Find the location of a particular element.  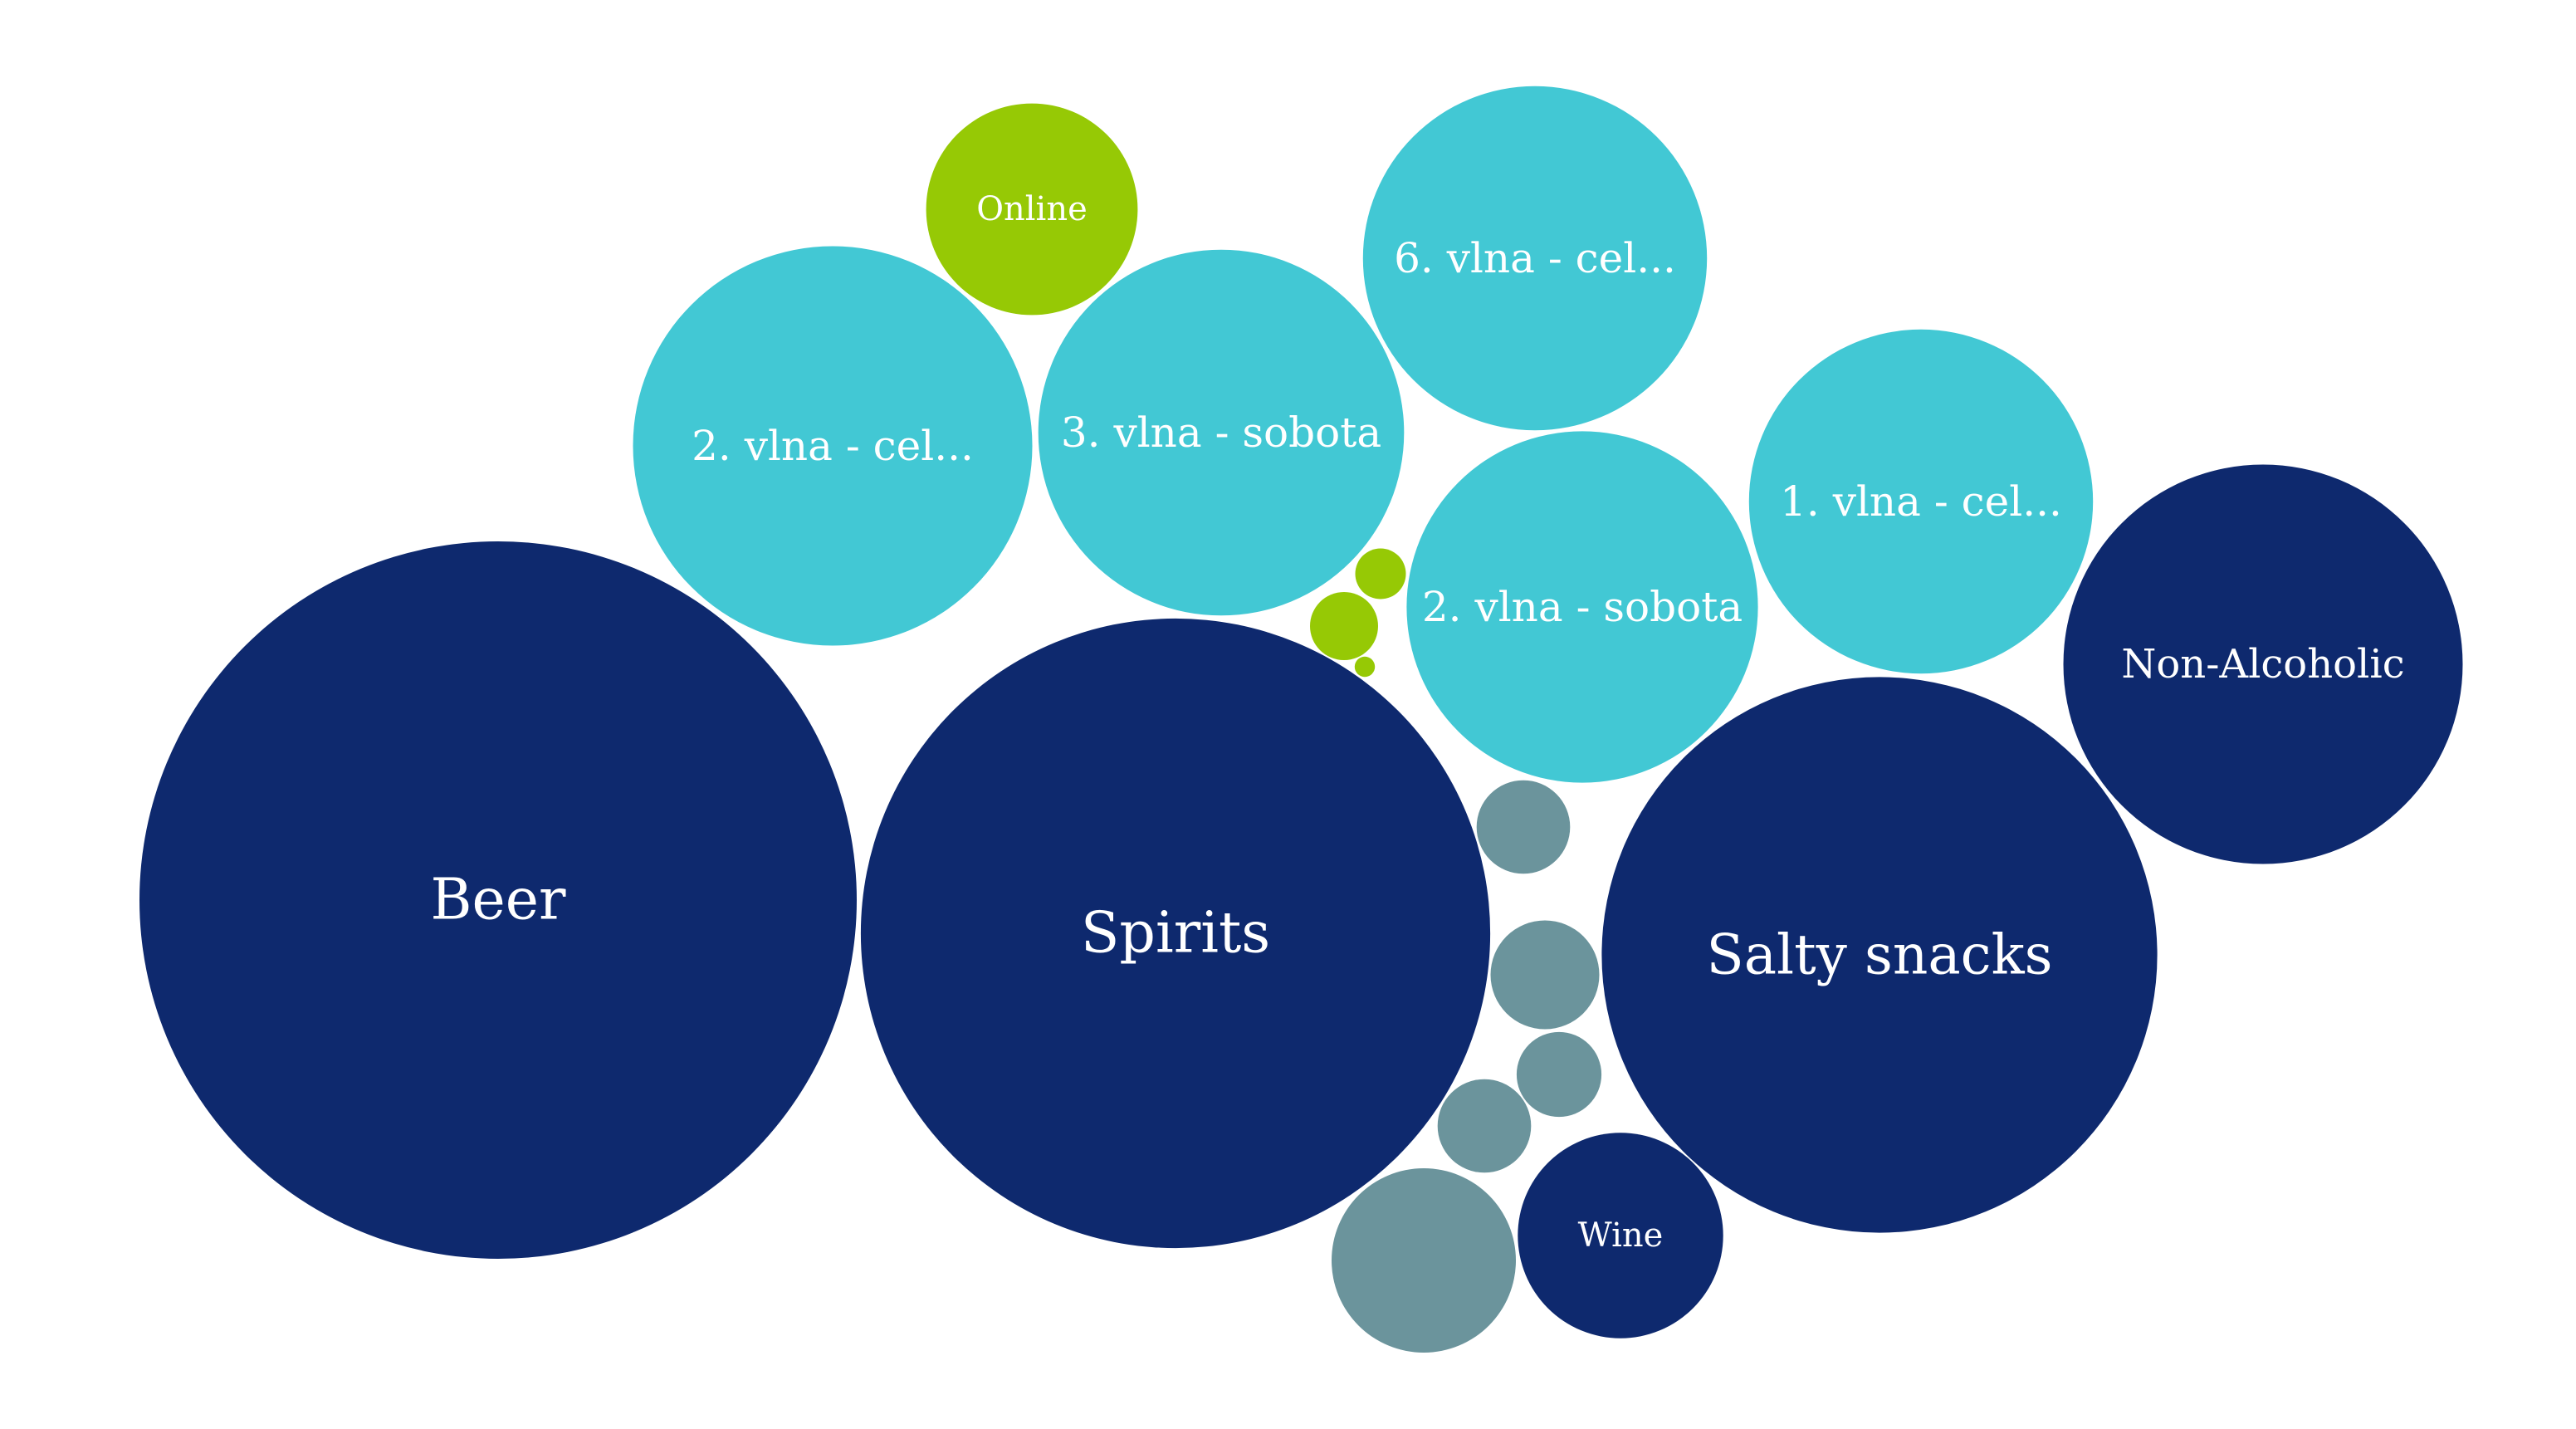

bubble-wine-label: Wine is located at coordinates (1621, 1235).